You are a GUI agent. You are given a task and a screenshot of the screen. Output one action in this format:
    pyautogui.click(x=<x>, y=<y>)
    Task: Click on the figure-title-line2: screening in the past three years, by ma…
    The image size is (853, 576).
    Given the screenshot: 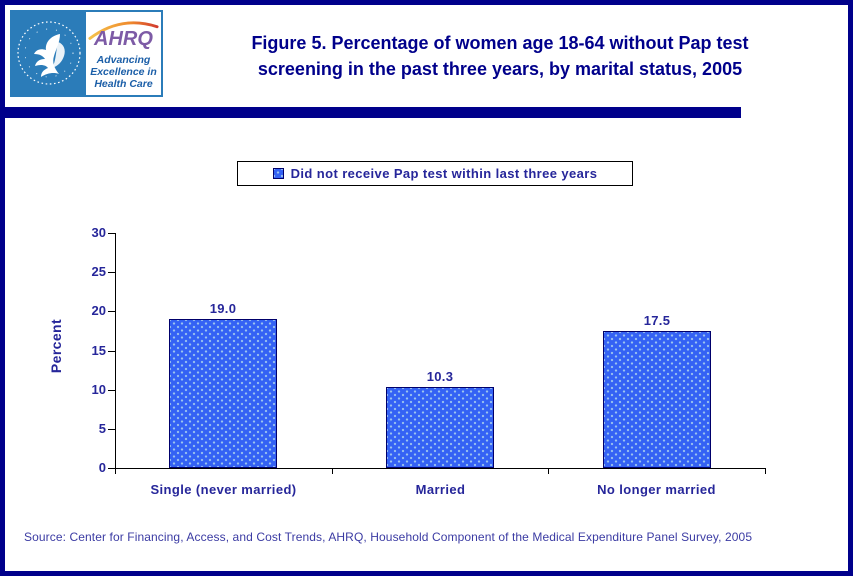 What is the action you would take?
    pyautogui.click(x=500, y=69)
    